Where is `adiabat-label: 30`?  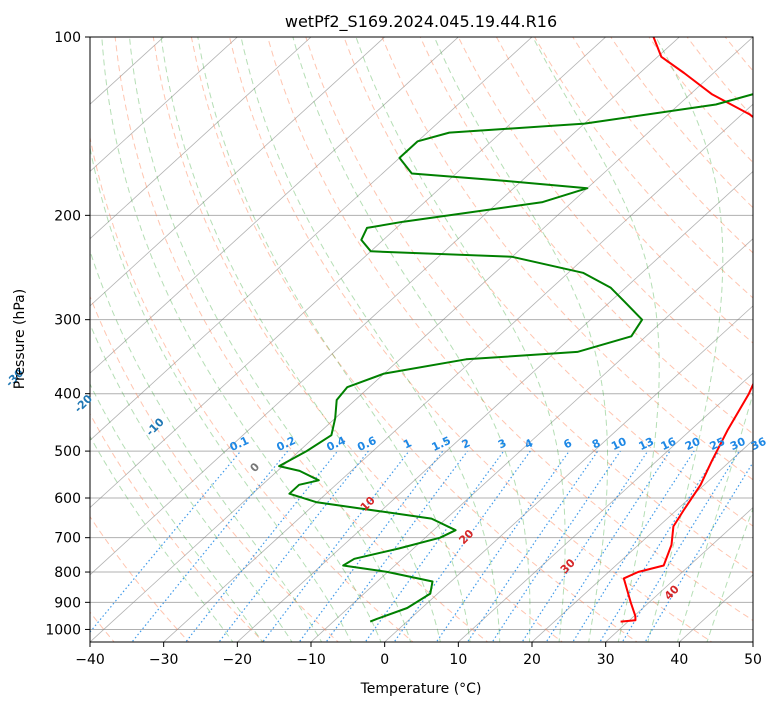
adiabat-label: 30 is located at coordinates (568, 566).